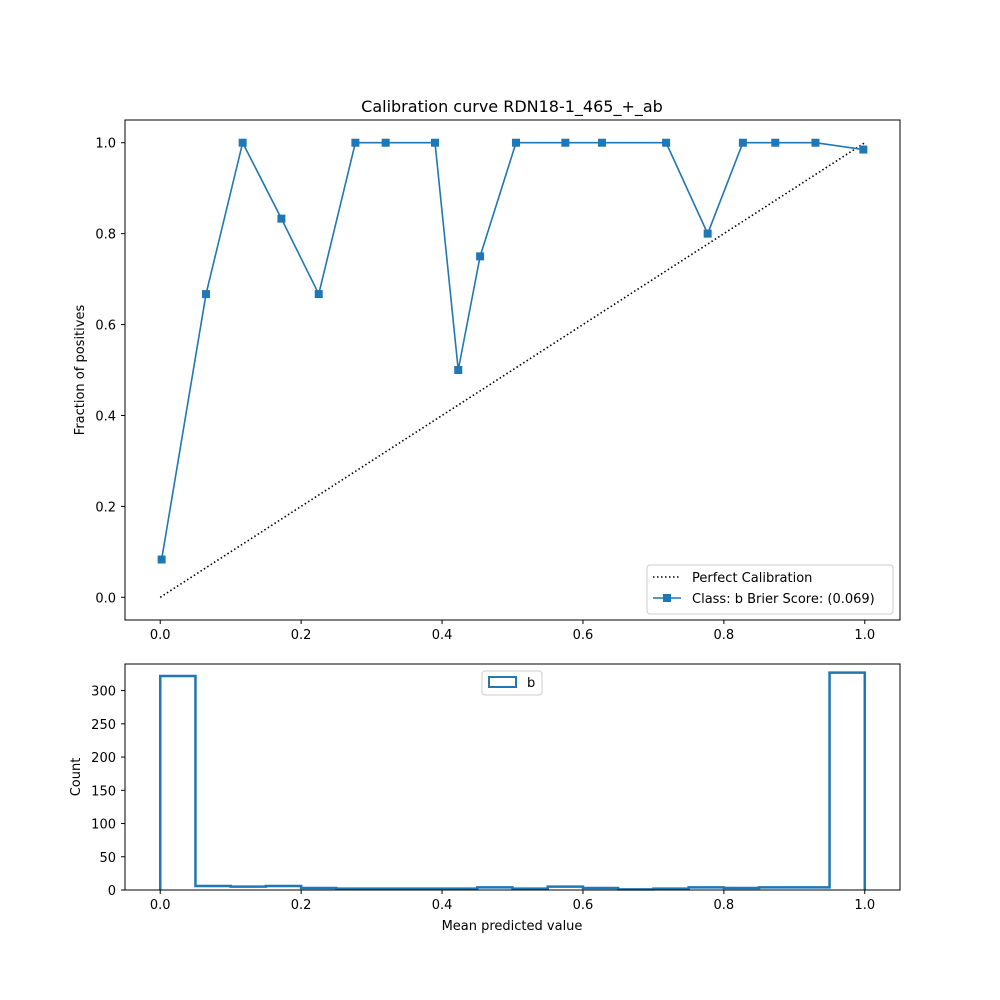  Describe the element at coordinates (105, 235) in the screenshot. I see `calibration-y-tick-label-4: 0.8` at that location.